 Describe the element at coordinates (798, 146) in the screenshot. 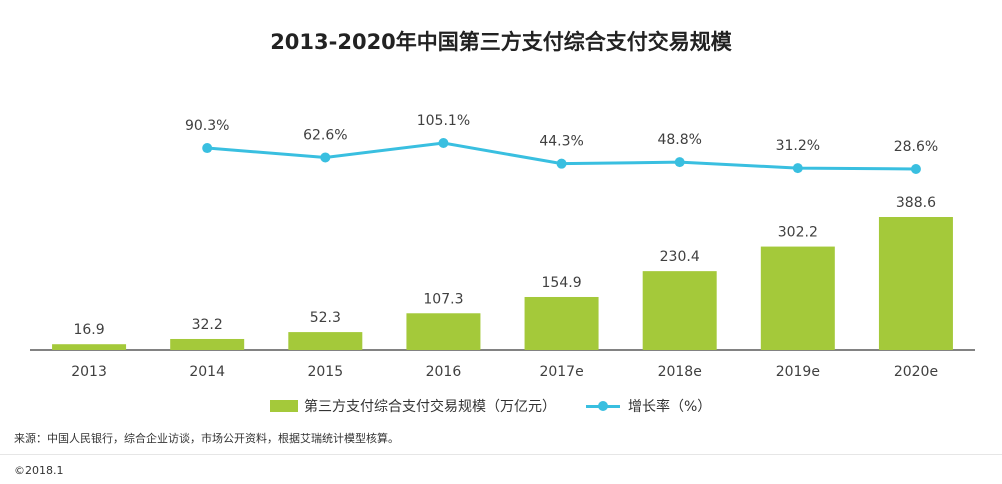

I see `growth-rate-label: 31.2%` at that location.